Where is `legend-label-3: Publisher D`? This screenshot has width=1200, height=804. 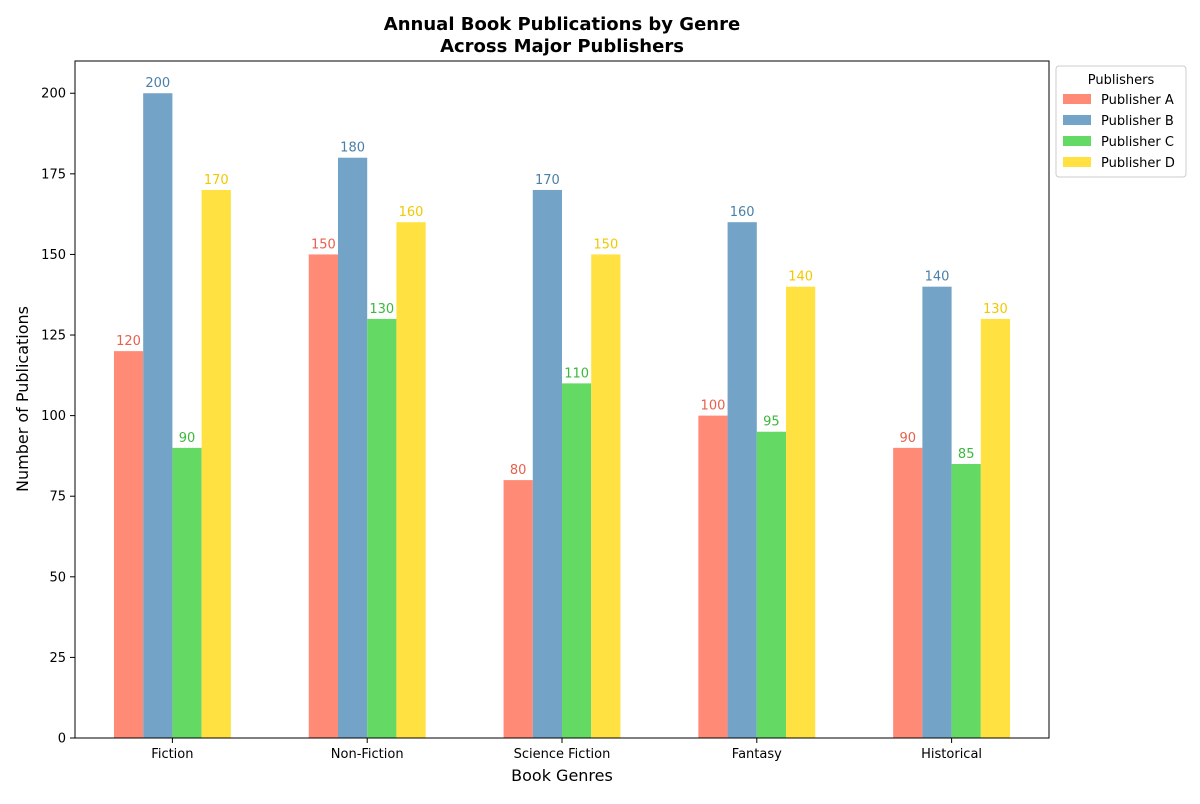 legend-label-3: Publisher D is located at coordinates (1138, 163).